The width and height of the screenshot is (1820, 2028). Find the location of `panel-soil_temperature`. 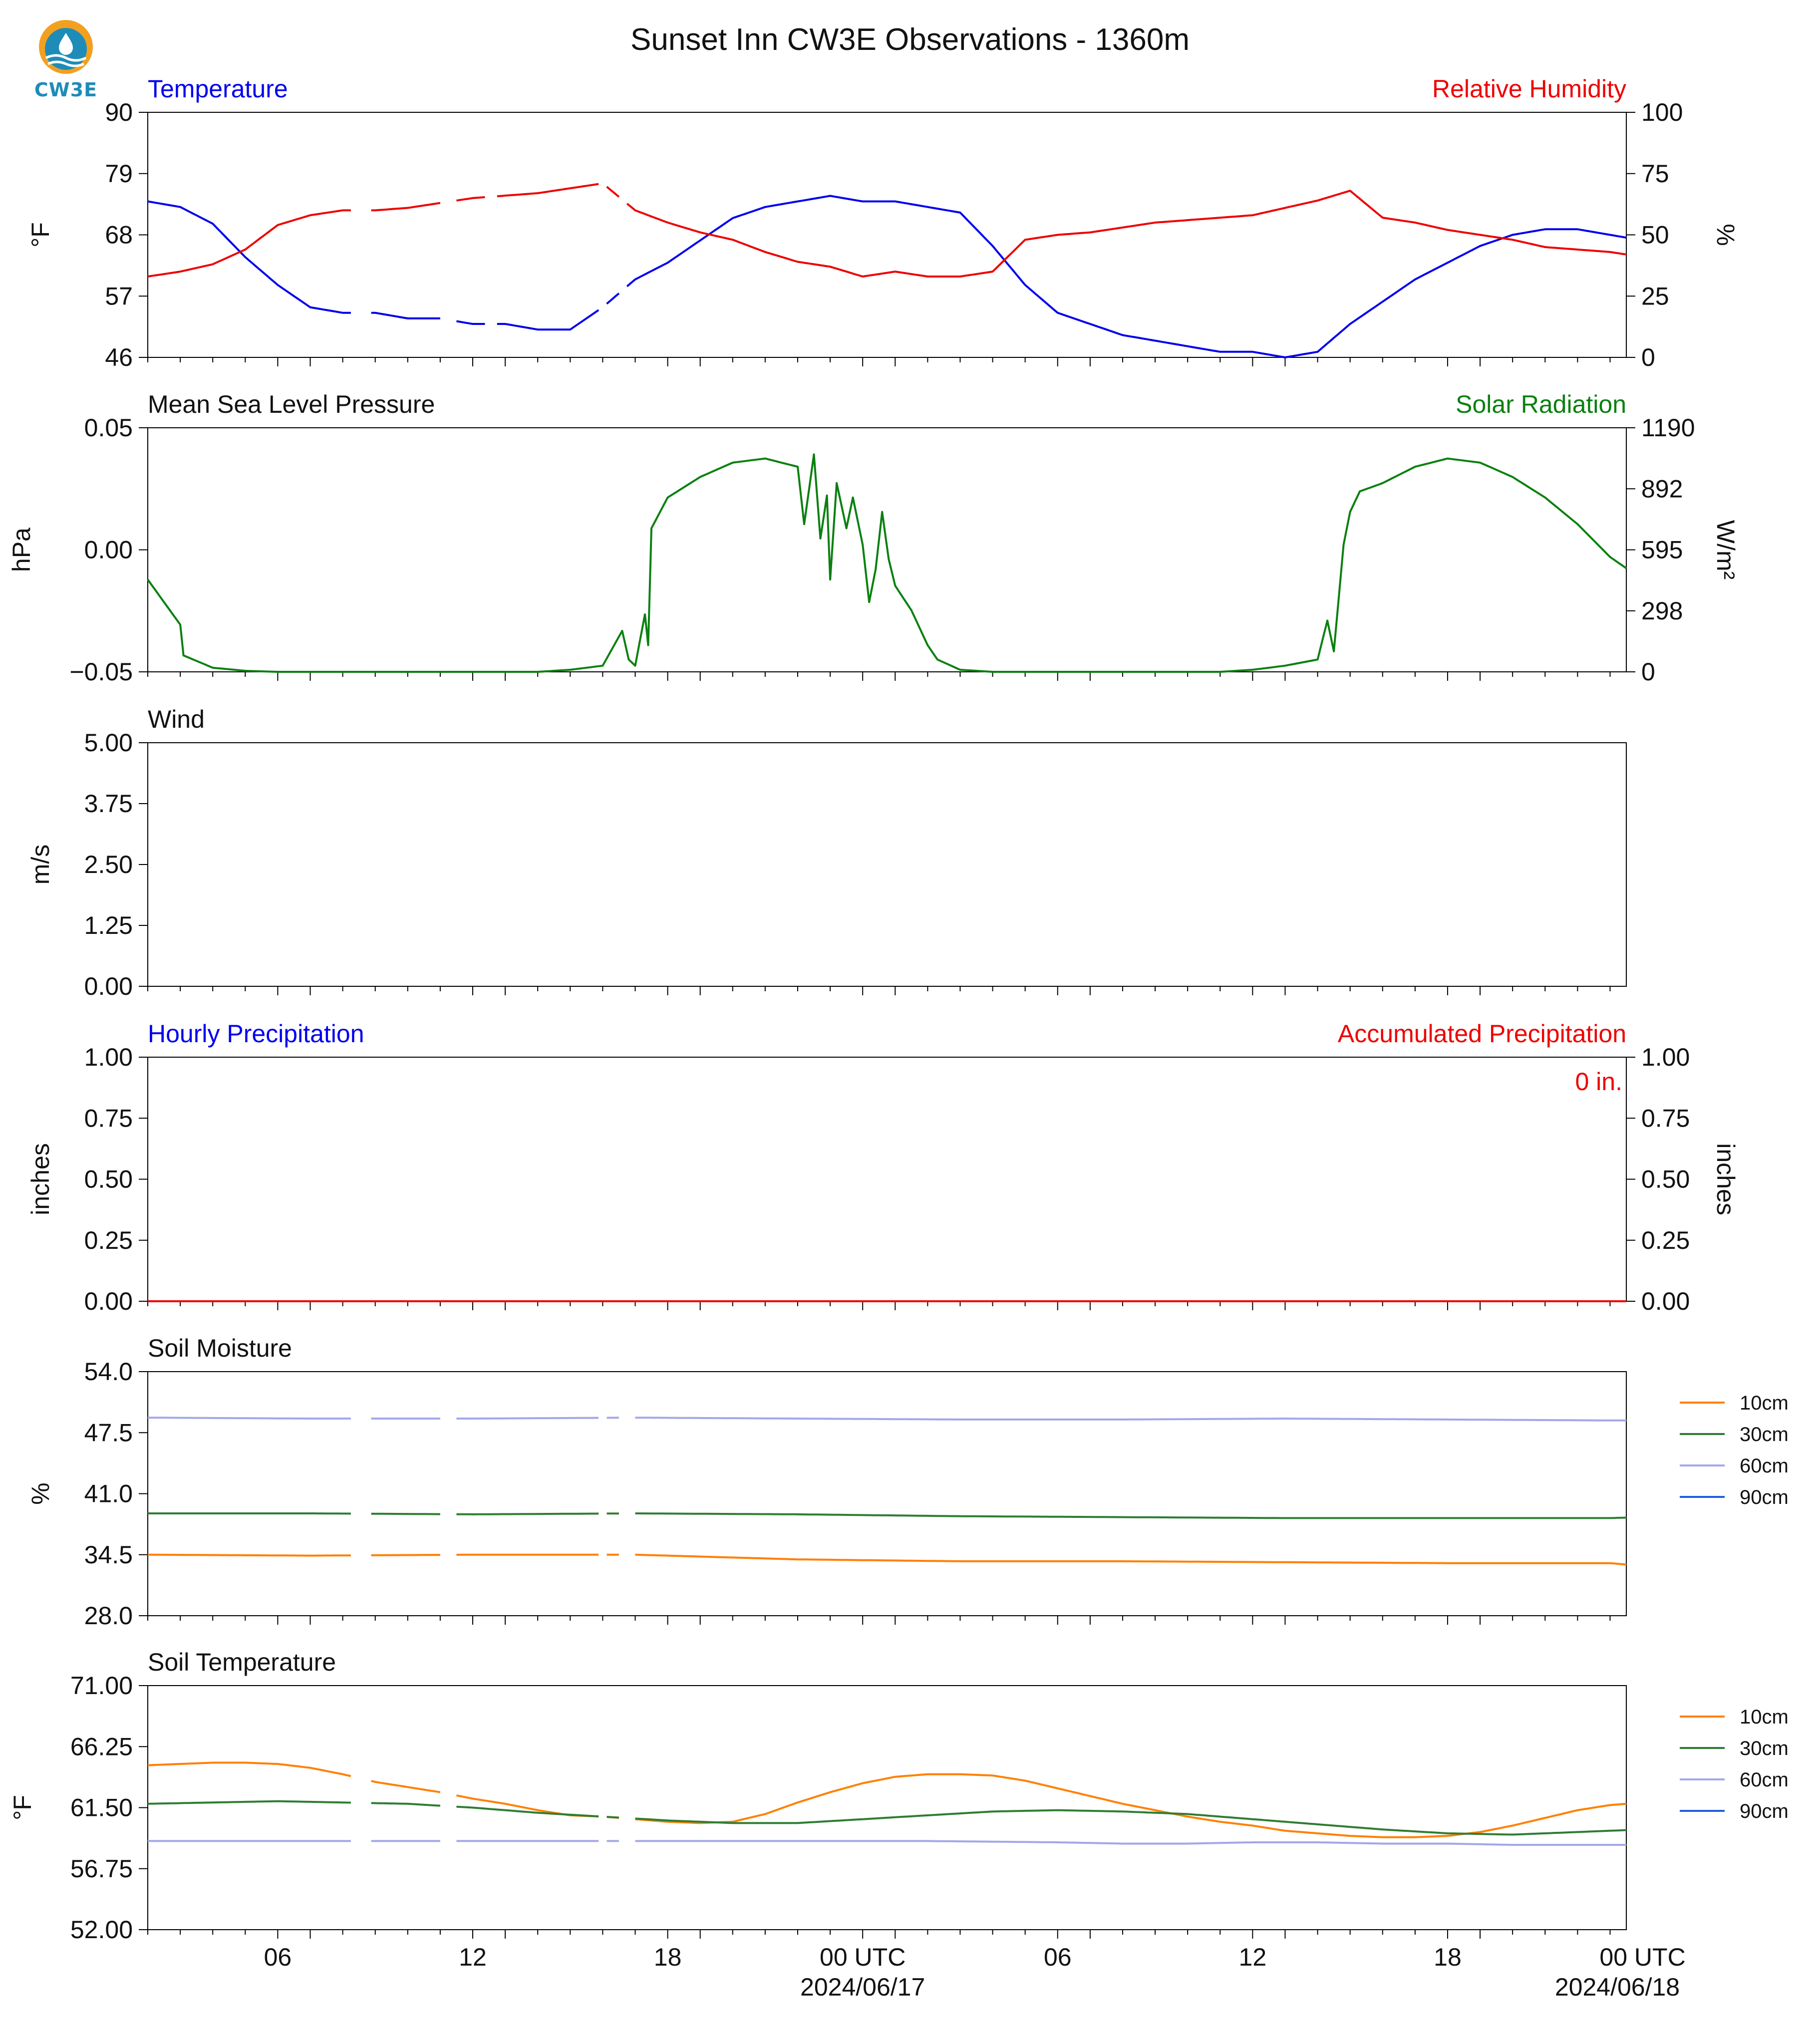

panel-soil_temperature is located at coordinates (932, 1812).